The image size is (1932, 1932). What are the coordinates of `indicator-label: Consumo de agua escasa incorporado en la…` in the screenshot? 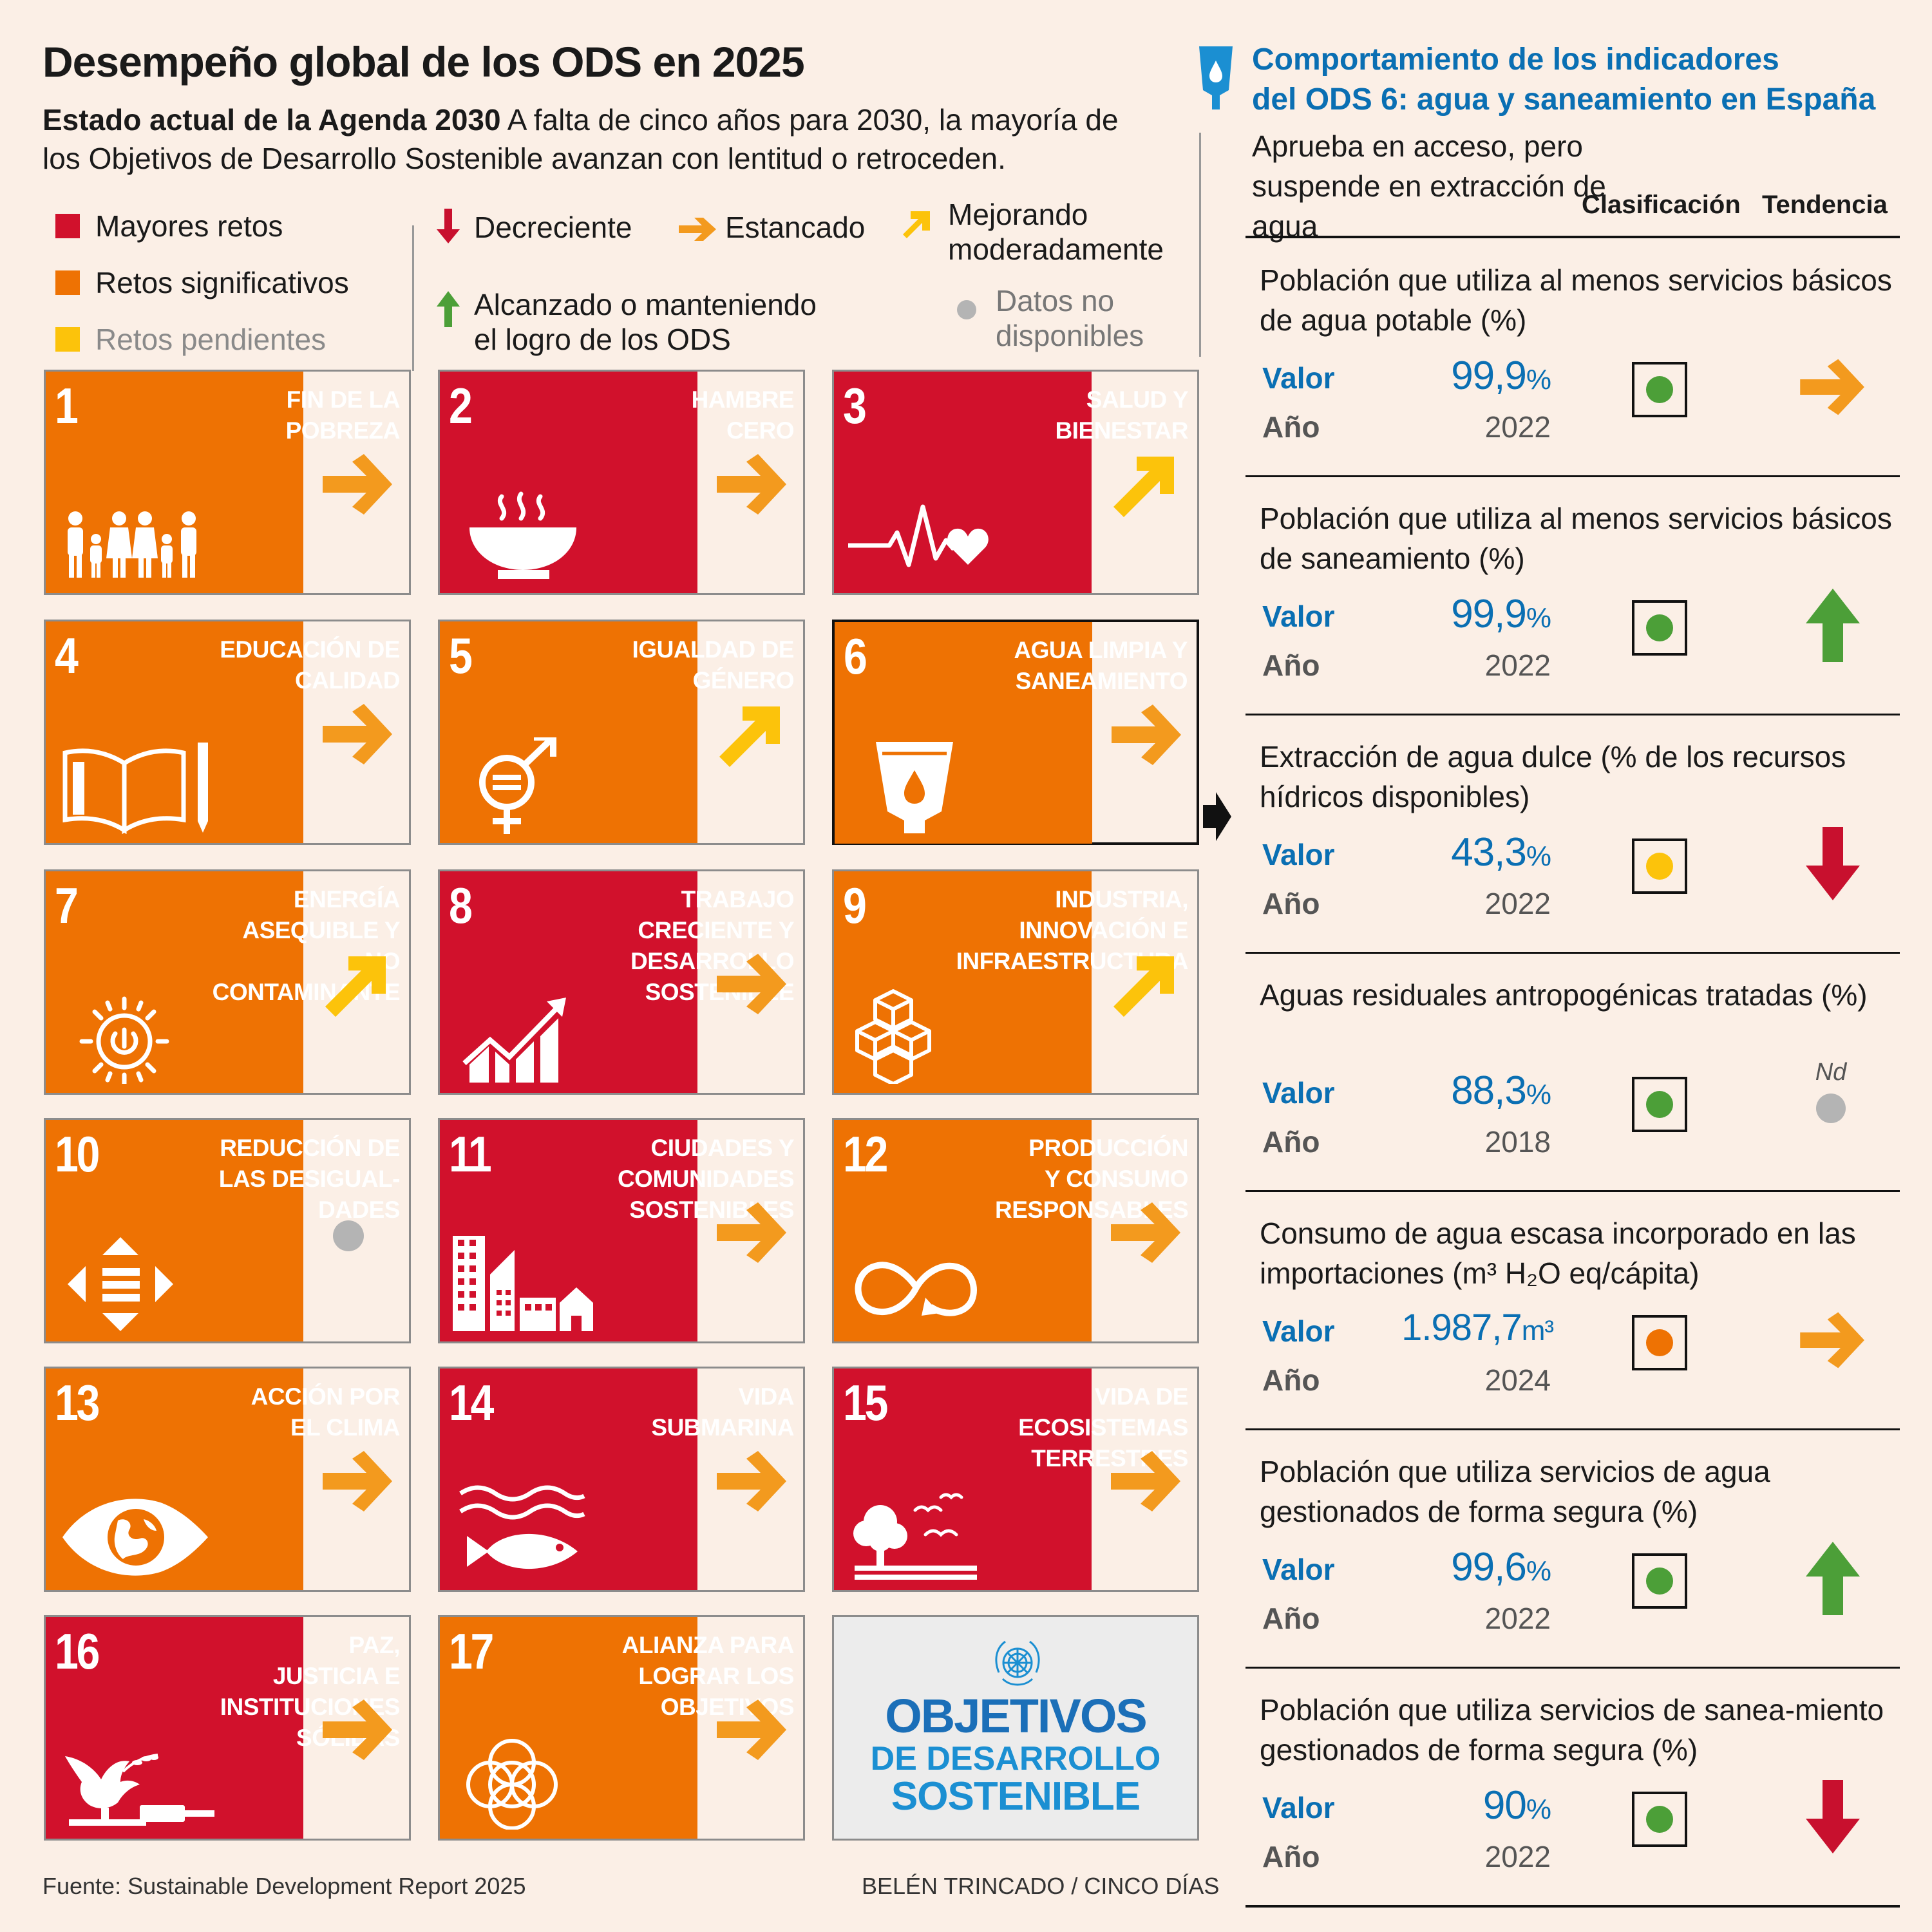 It's located at (1558, 1254).